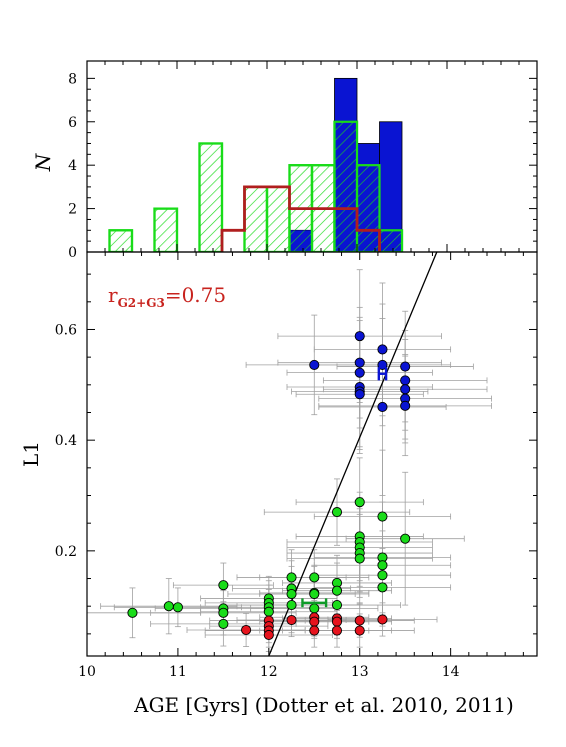 This screenshot has width=566, height=747. What do you see at coordinates (323, 705) in the screenshot?
I see `x-axis-label: AGE [Gyrs] (Dotter et al. 2010, 2011)` at bounding box center [323, 705].